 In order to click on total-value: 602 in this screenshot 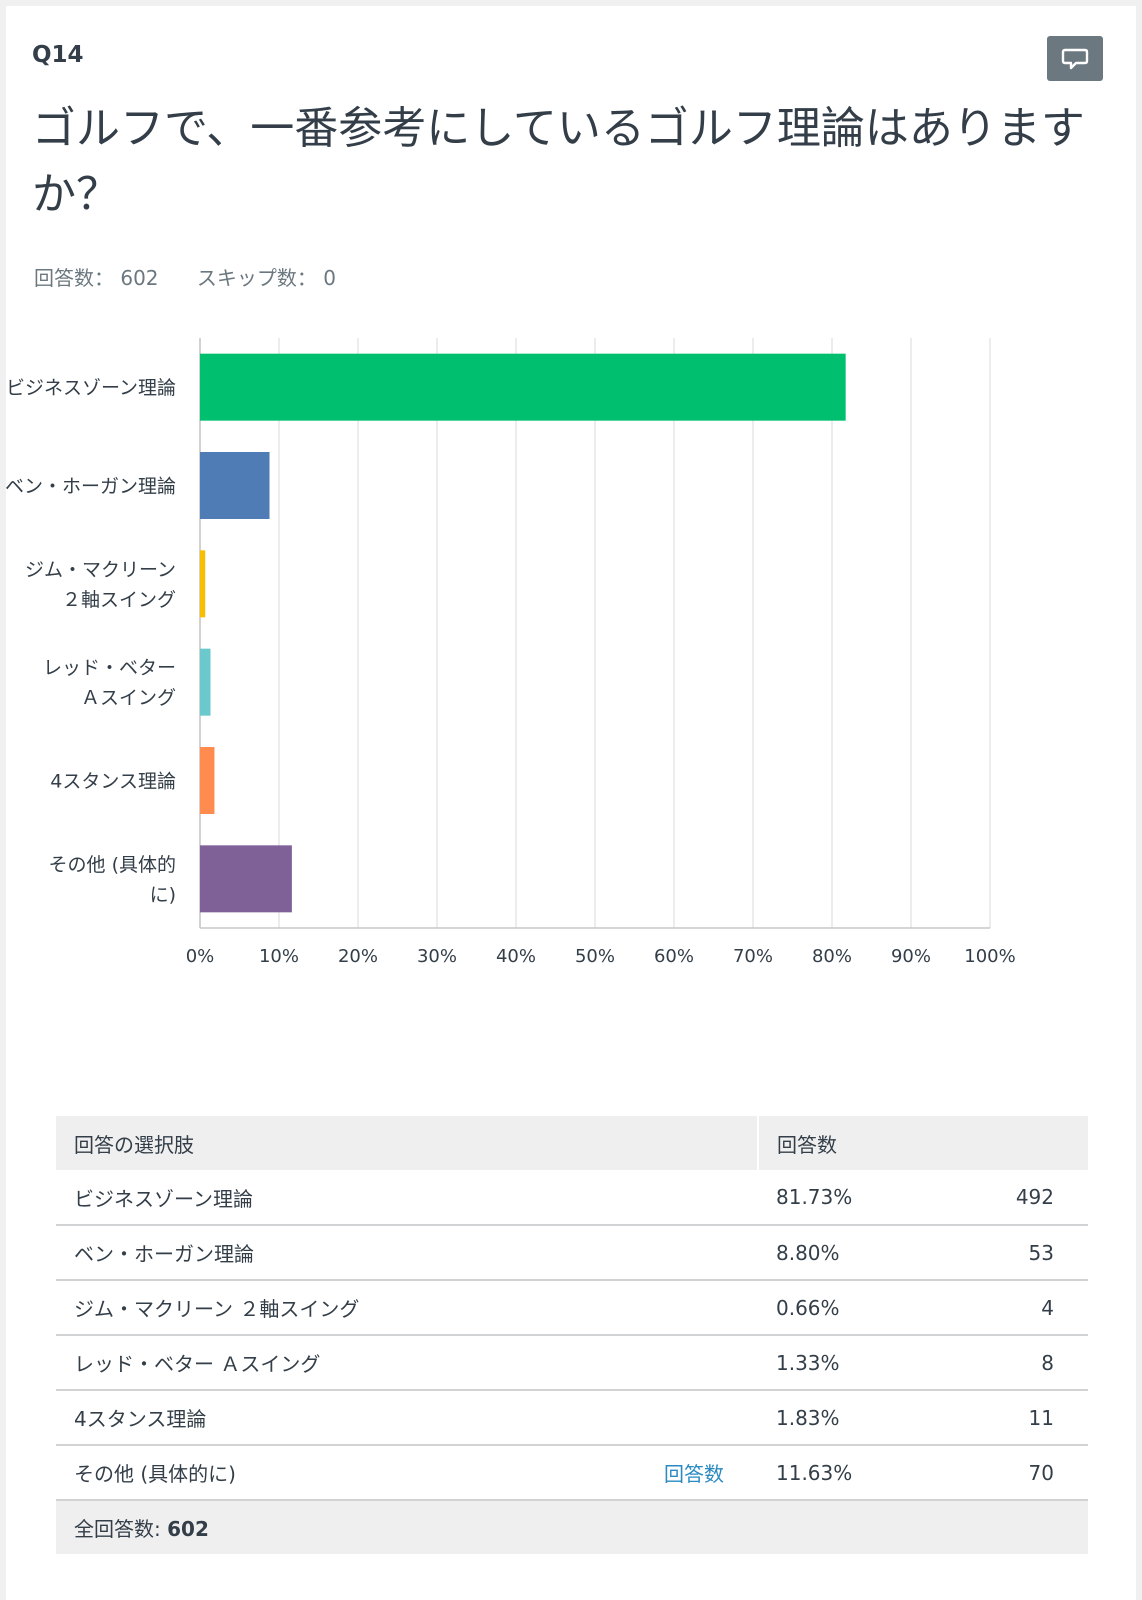, I will do `click(188, 1529)`.